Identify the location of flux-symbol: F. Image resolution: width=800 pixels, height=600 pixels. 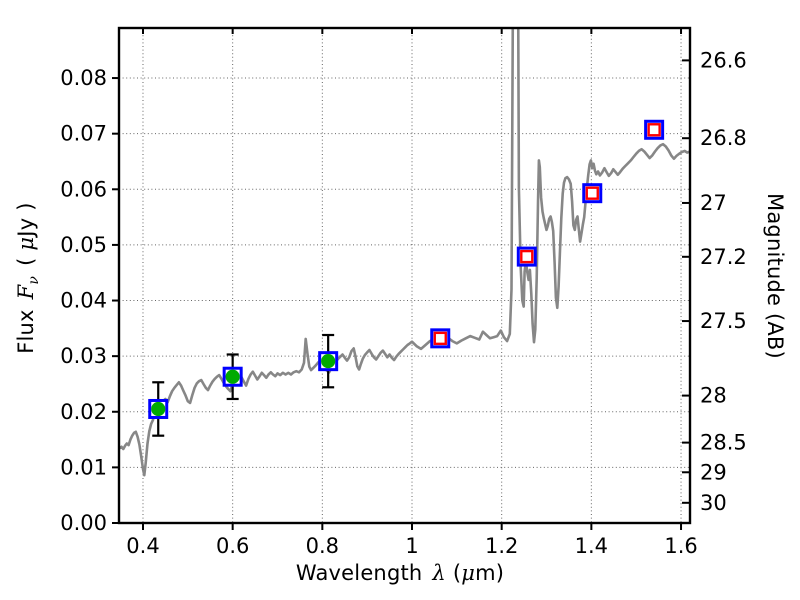
(25, 292).